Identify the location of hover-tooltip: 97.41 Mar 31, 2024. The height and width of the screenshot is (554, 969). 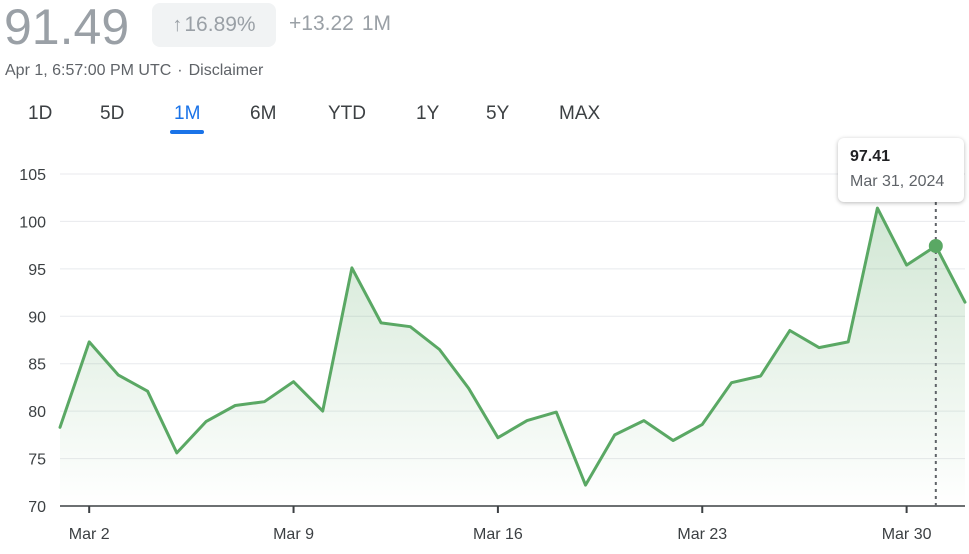
(901, 170).